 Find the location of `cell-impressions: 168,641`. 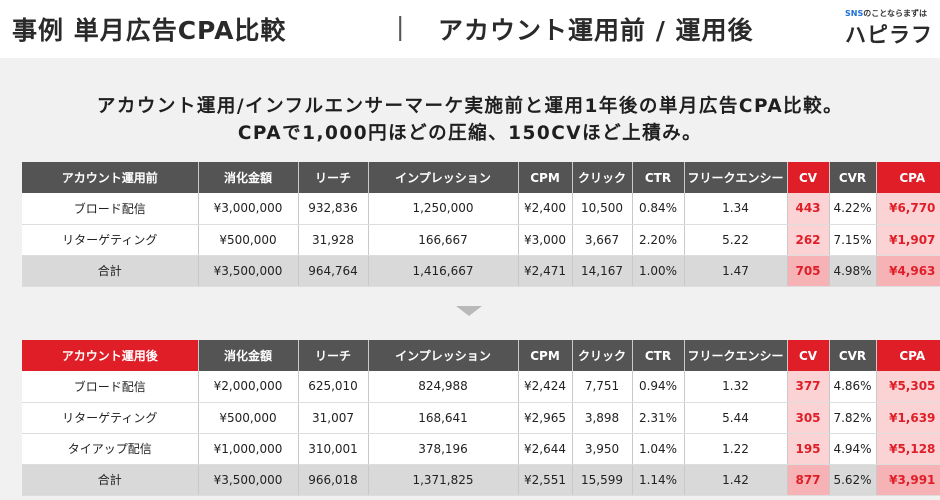

cell-impressions: 168,641 is located at coordinates (443, 418).